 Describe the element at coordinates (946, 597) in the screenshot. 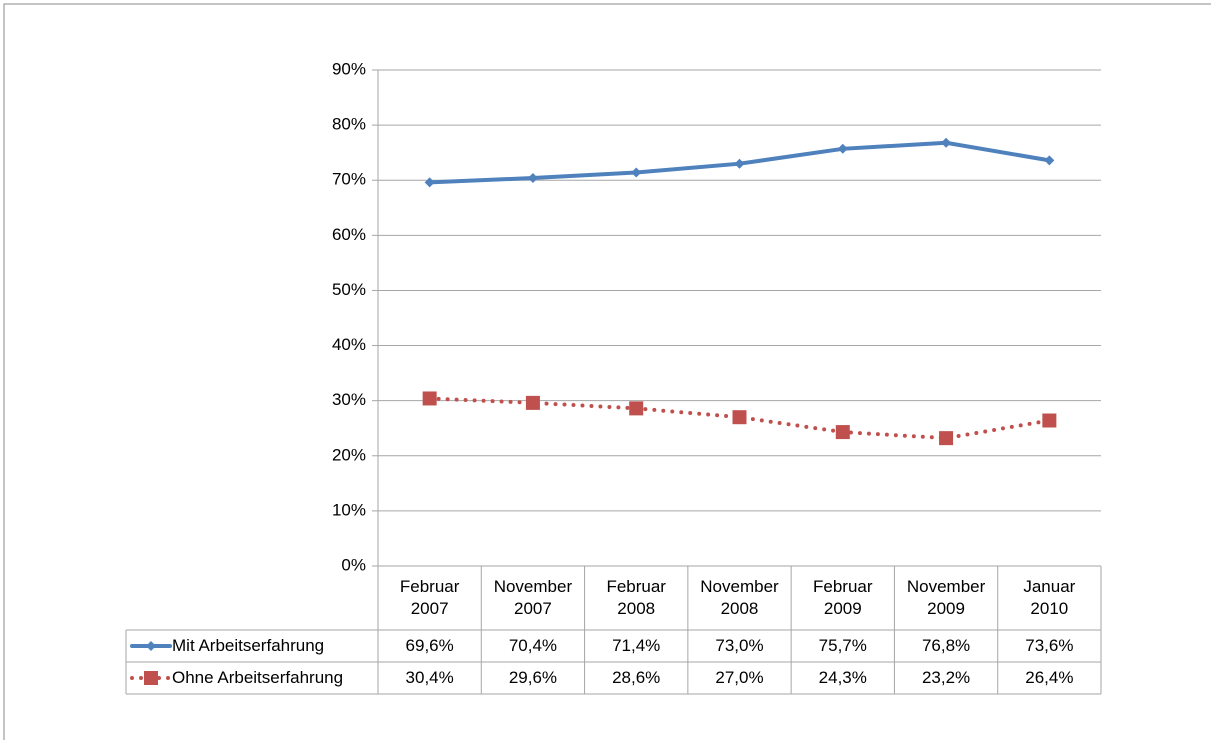

I see `x-tick-label: November 2009` at that location.